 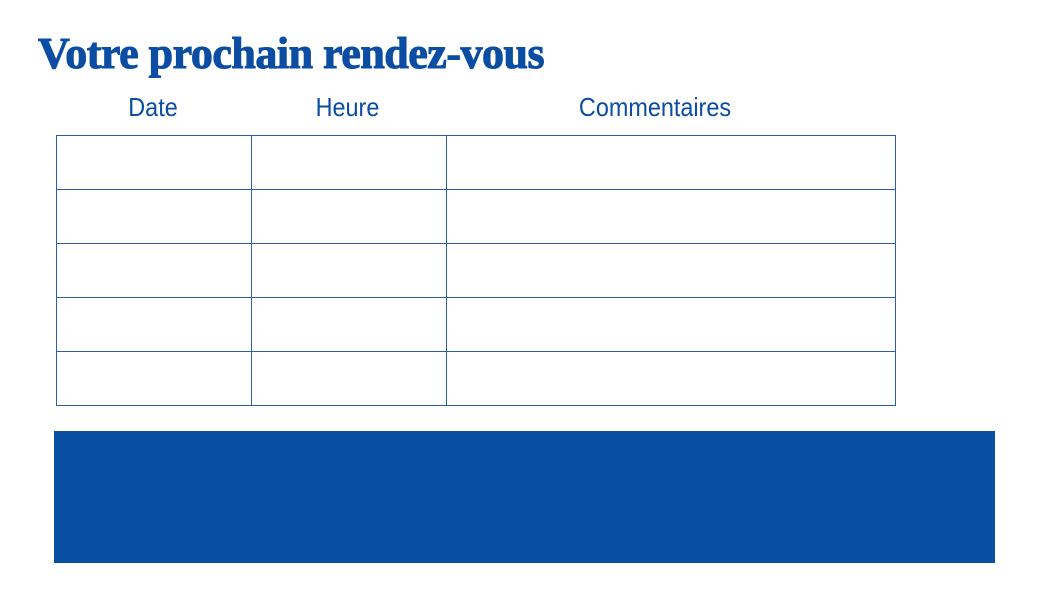 I want to click on column-header-commentaires: Commentaires, so click(x=655, y=107).